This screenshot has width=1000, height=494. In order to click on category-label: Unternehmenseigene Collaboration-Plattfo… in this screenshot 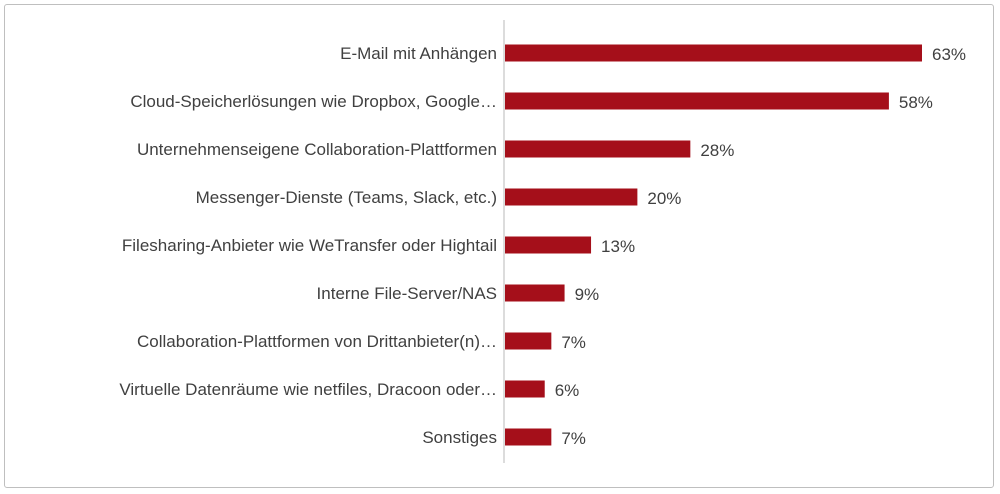, I will do `click(317, 149)`.